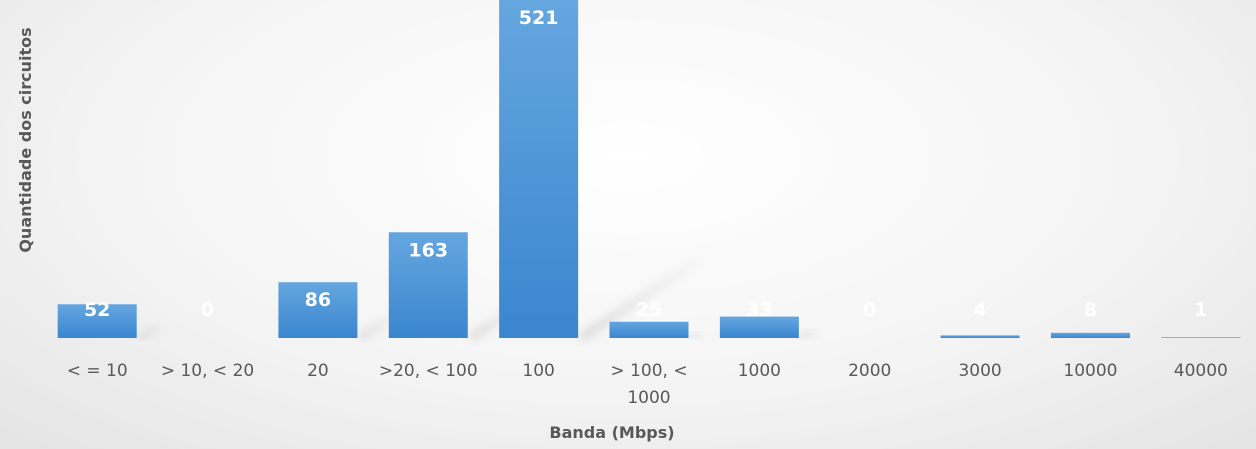 The image size is (1256, 449). Describe the element at coordinates (25, 139) in the screenshot. I see `y-axis-title: Quantidade dos circuitos` at that location.